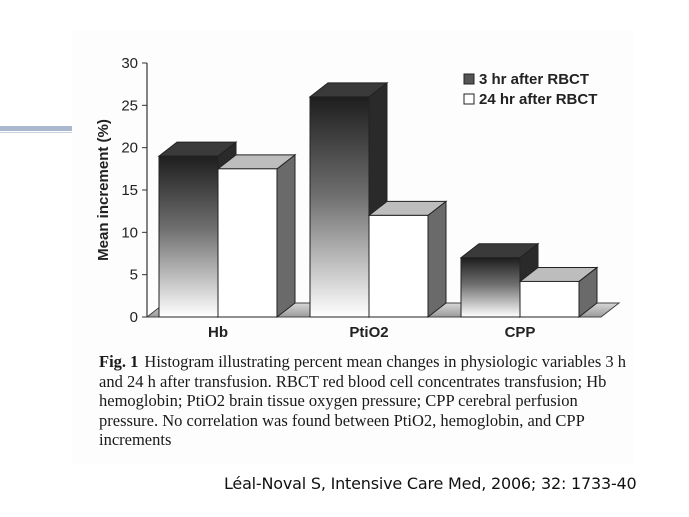 This screenshot has height=517, width=689. I want to click on x-category-label: CPP, so click(520, 332).